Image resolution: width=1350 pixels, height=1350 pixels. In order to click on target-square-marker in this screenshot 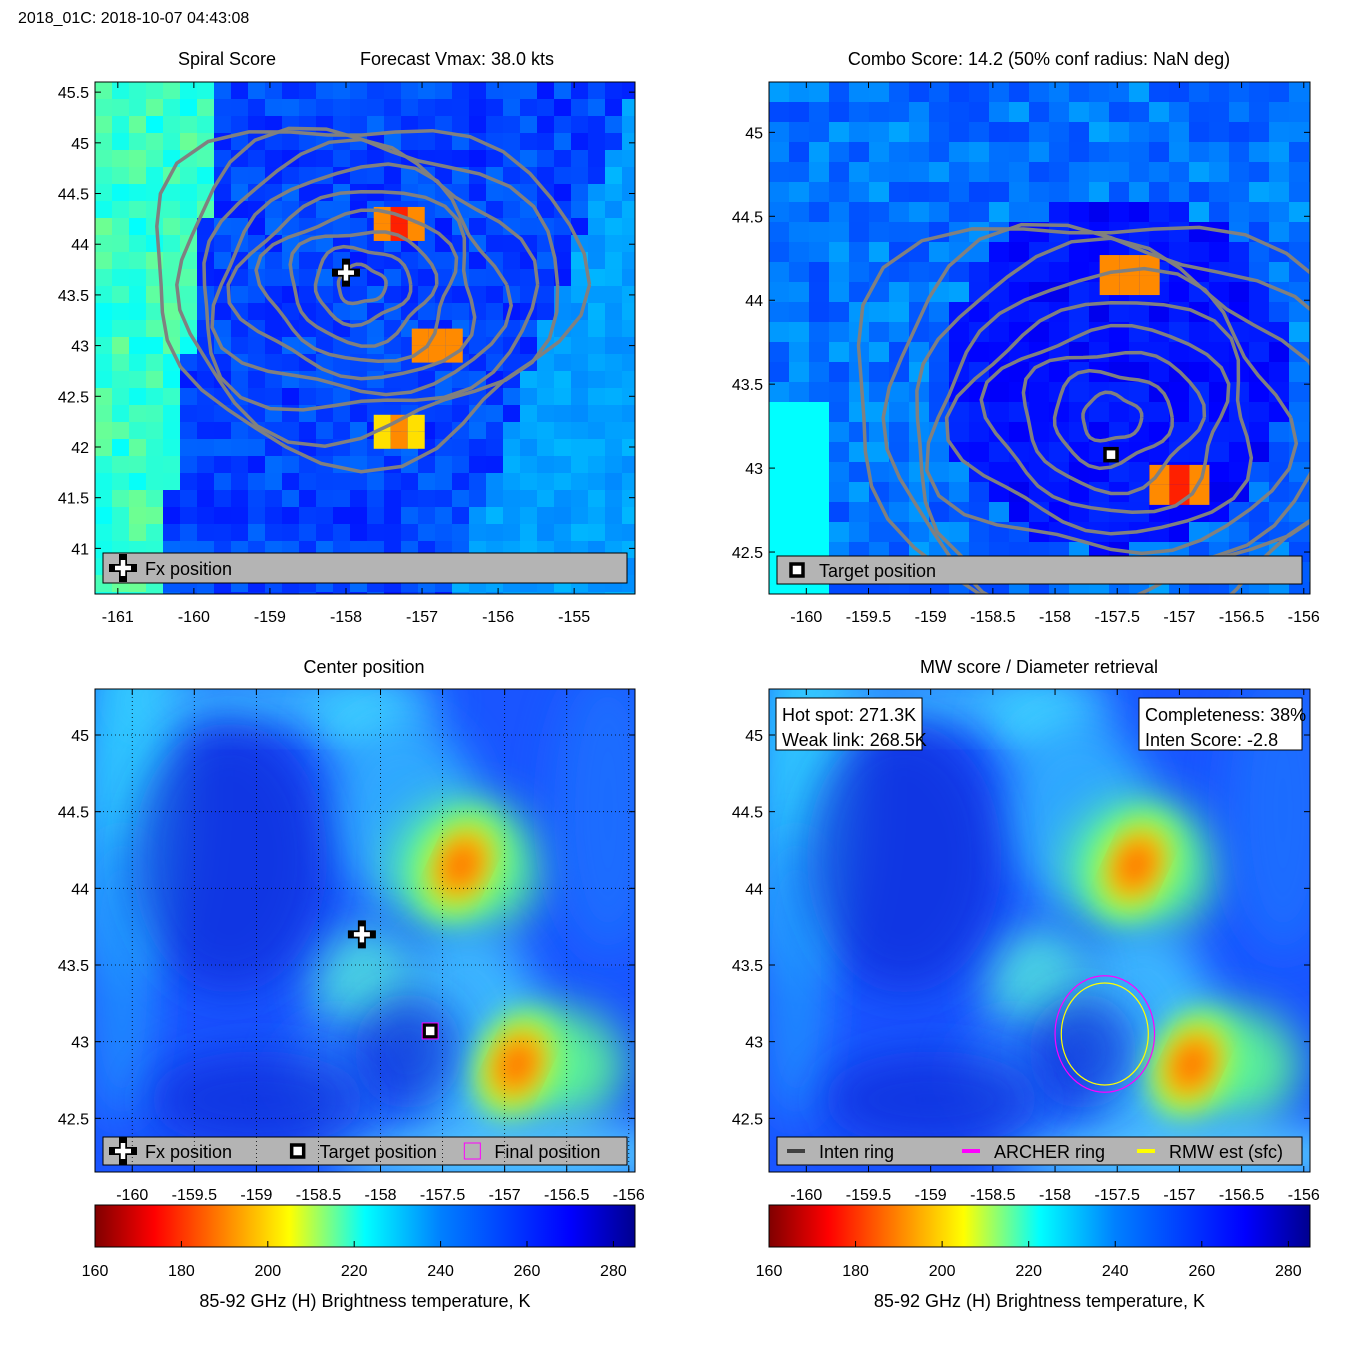, I will do `click(1111, 454)`.